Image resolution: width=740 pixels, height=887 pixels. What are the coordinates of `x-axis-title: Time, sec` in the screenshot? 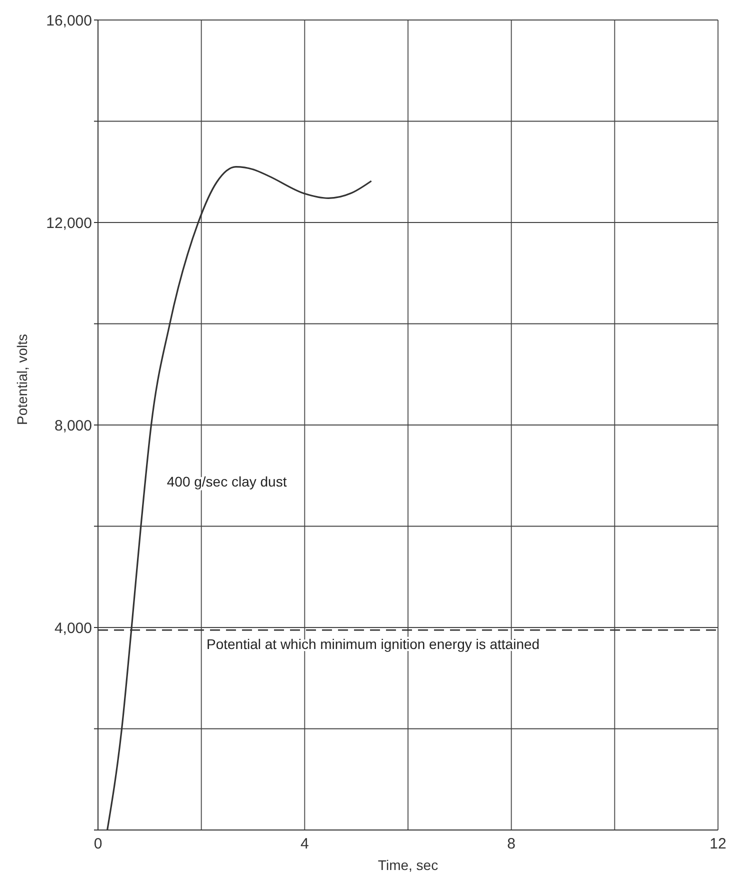 It's located at (408, 865).